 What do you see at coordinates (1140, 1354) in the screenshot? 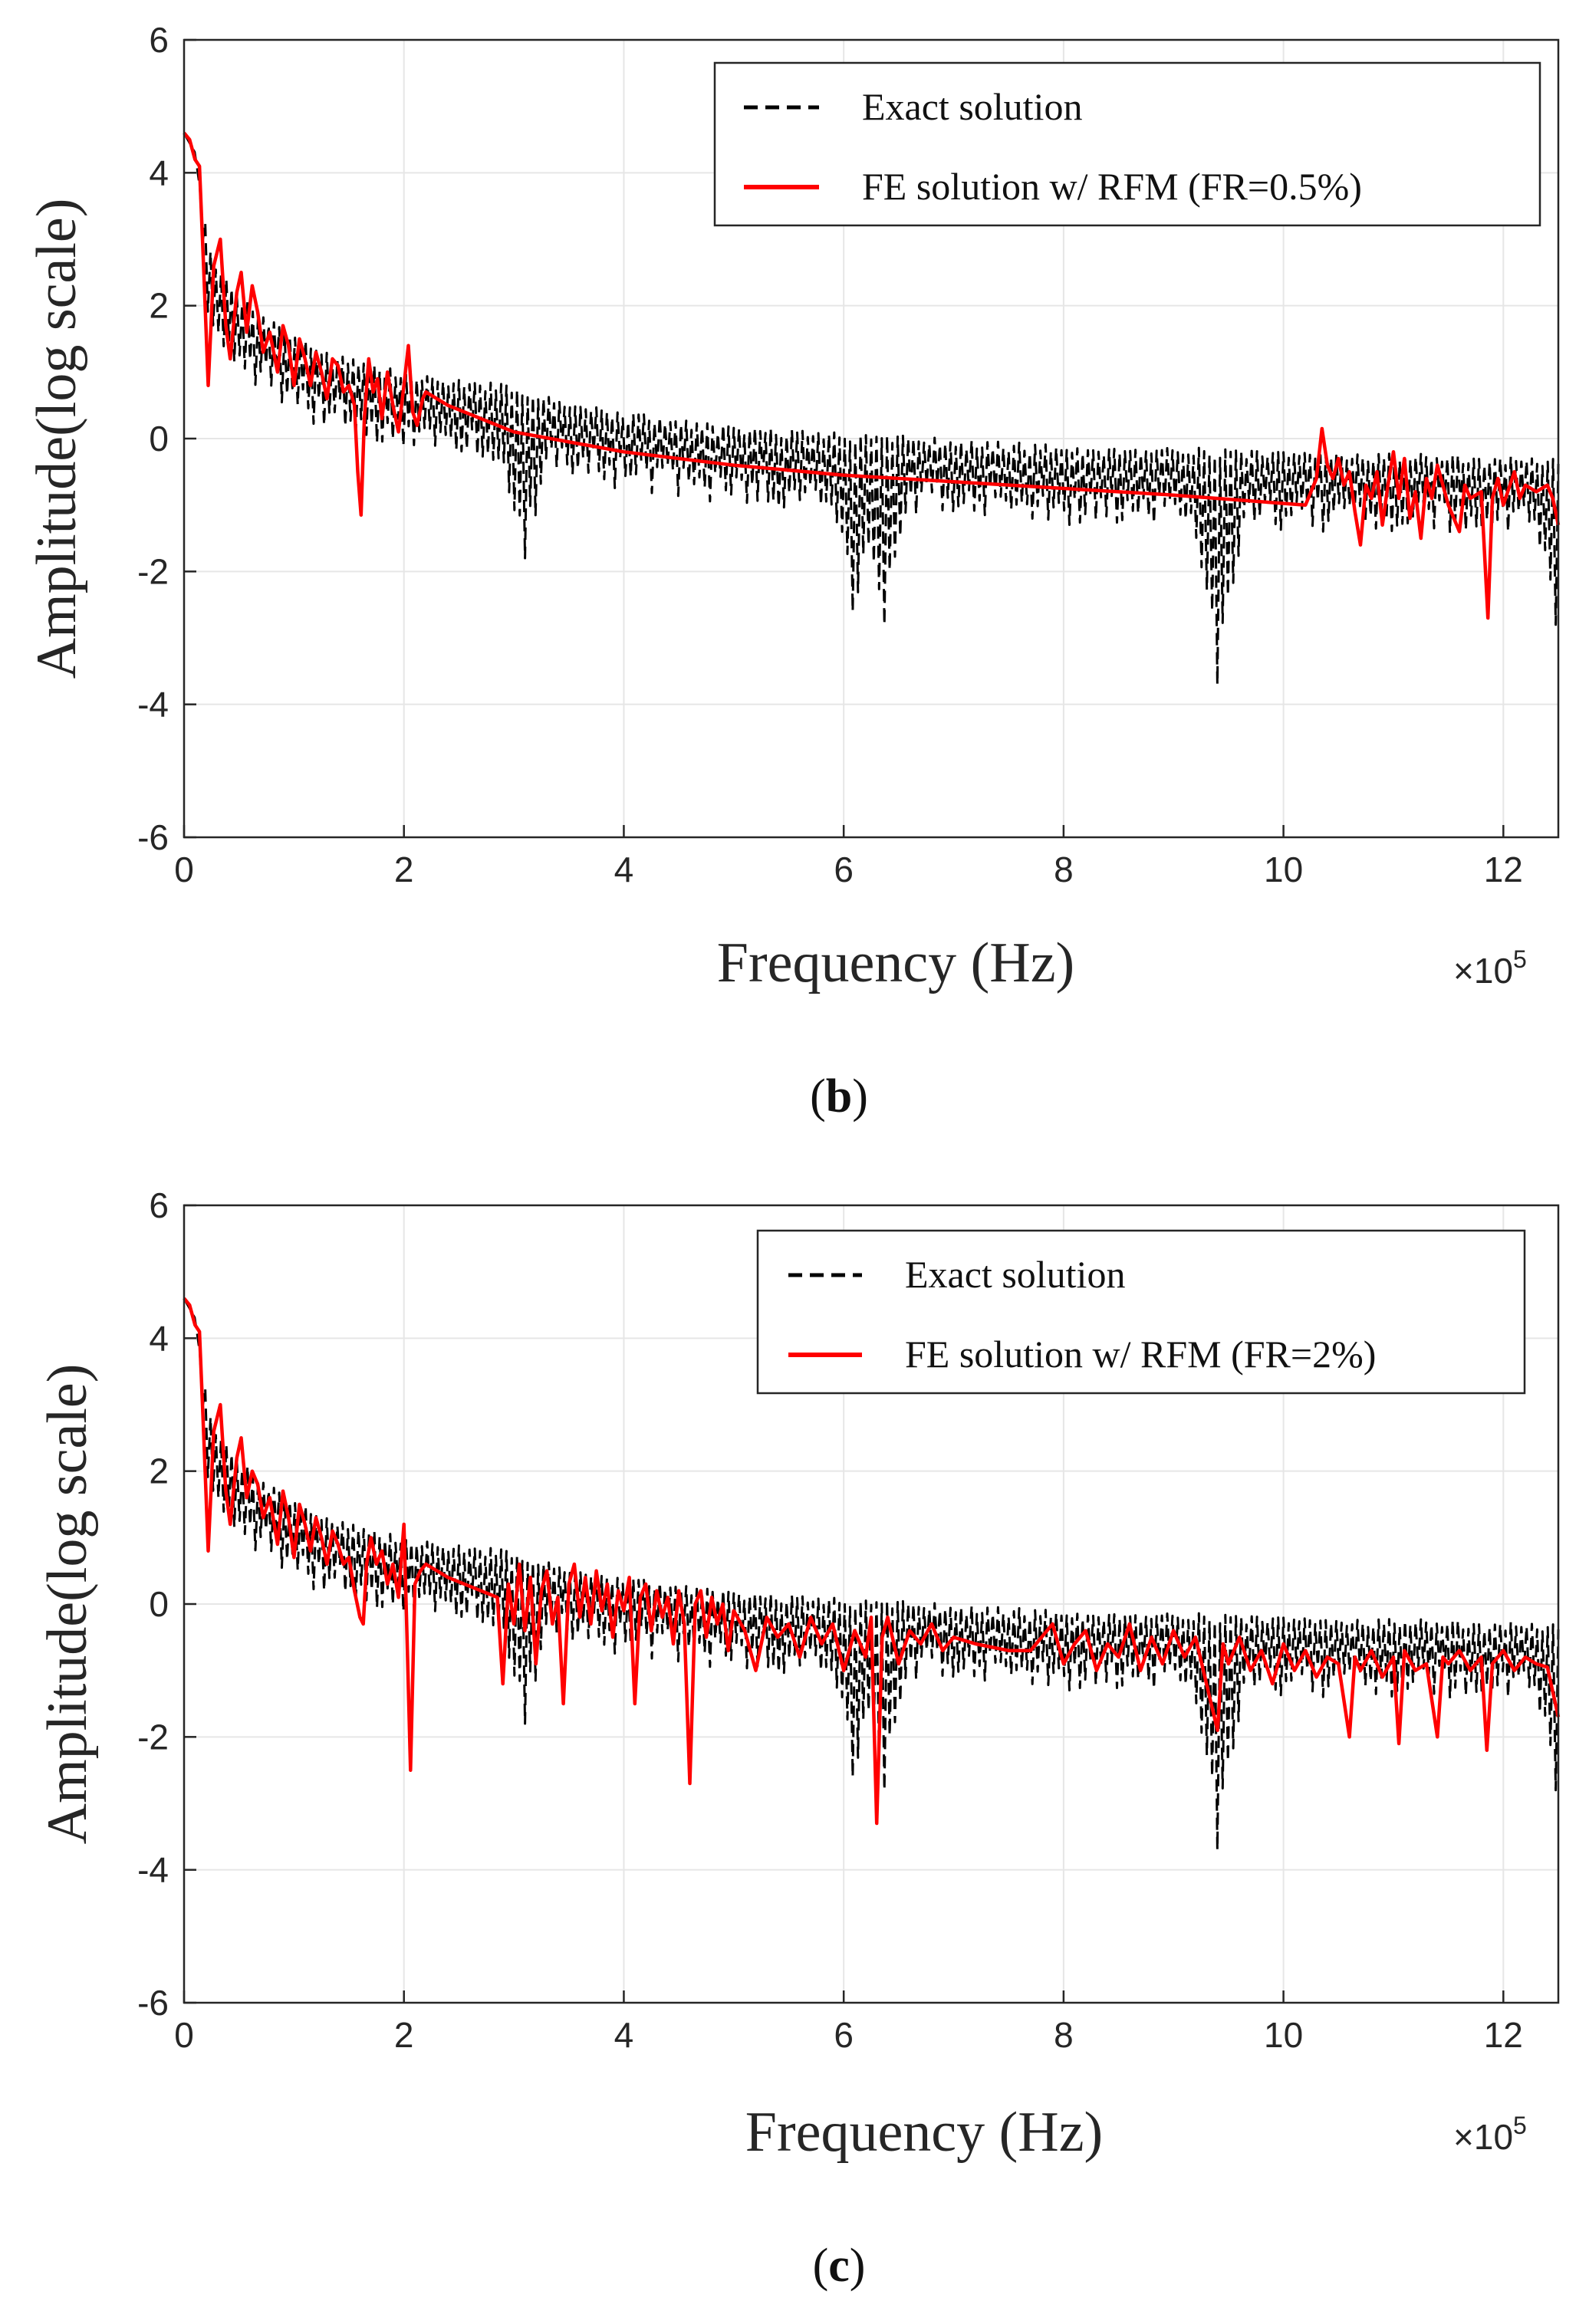
I see `legend-label-fe: FE solution w/ RFM (FR=2%)` at bounding box center [1140, 1354].